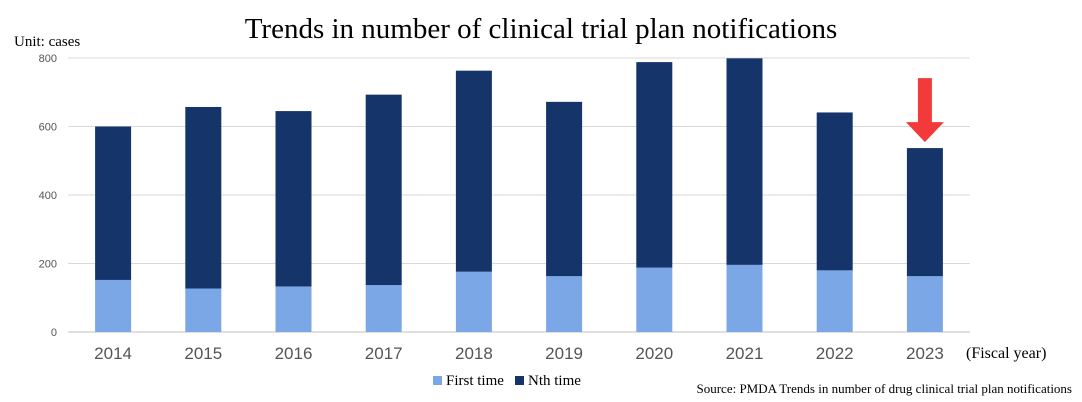 This screenshot has height=402, width=1082. What do you see at coordinates (474, 353) in the screenshot?
I see `x-tick-label: 2018` at bounding box center [474, 353].